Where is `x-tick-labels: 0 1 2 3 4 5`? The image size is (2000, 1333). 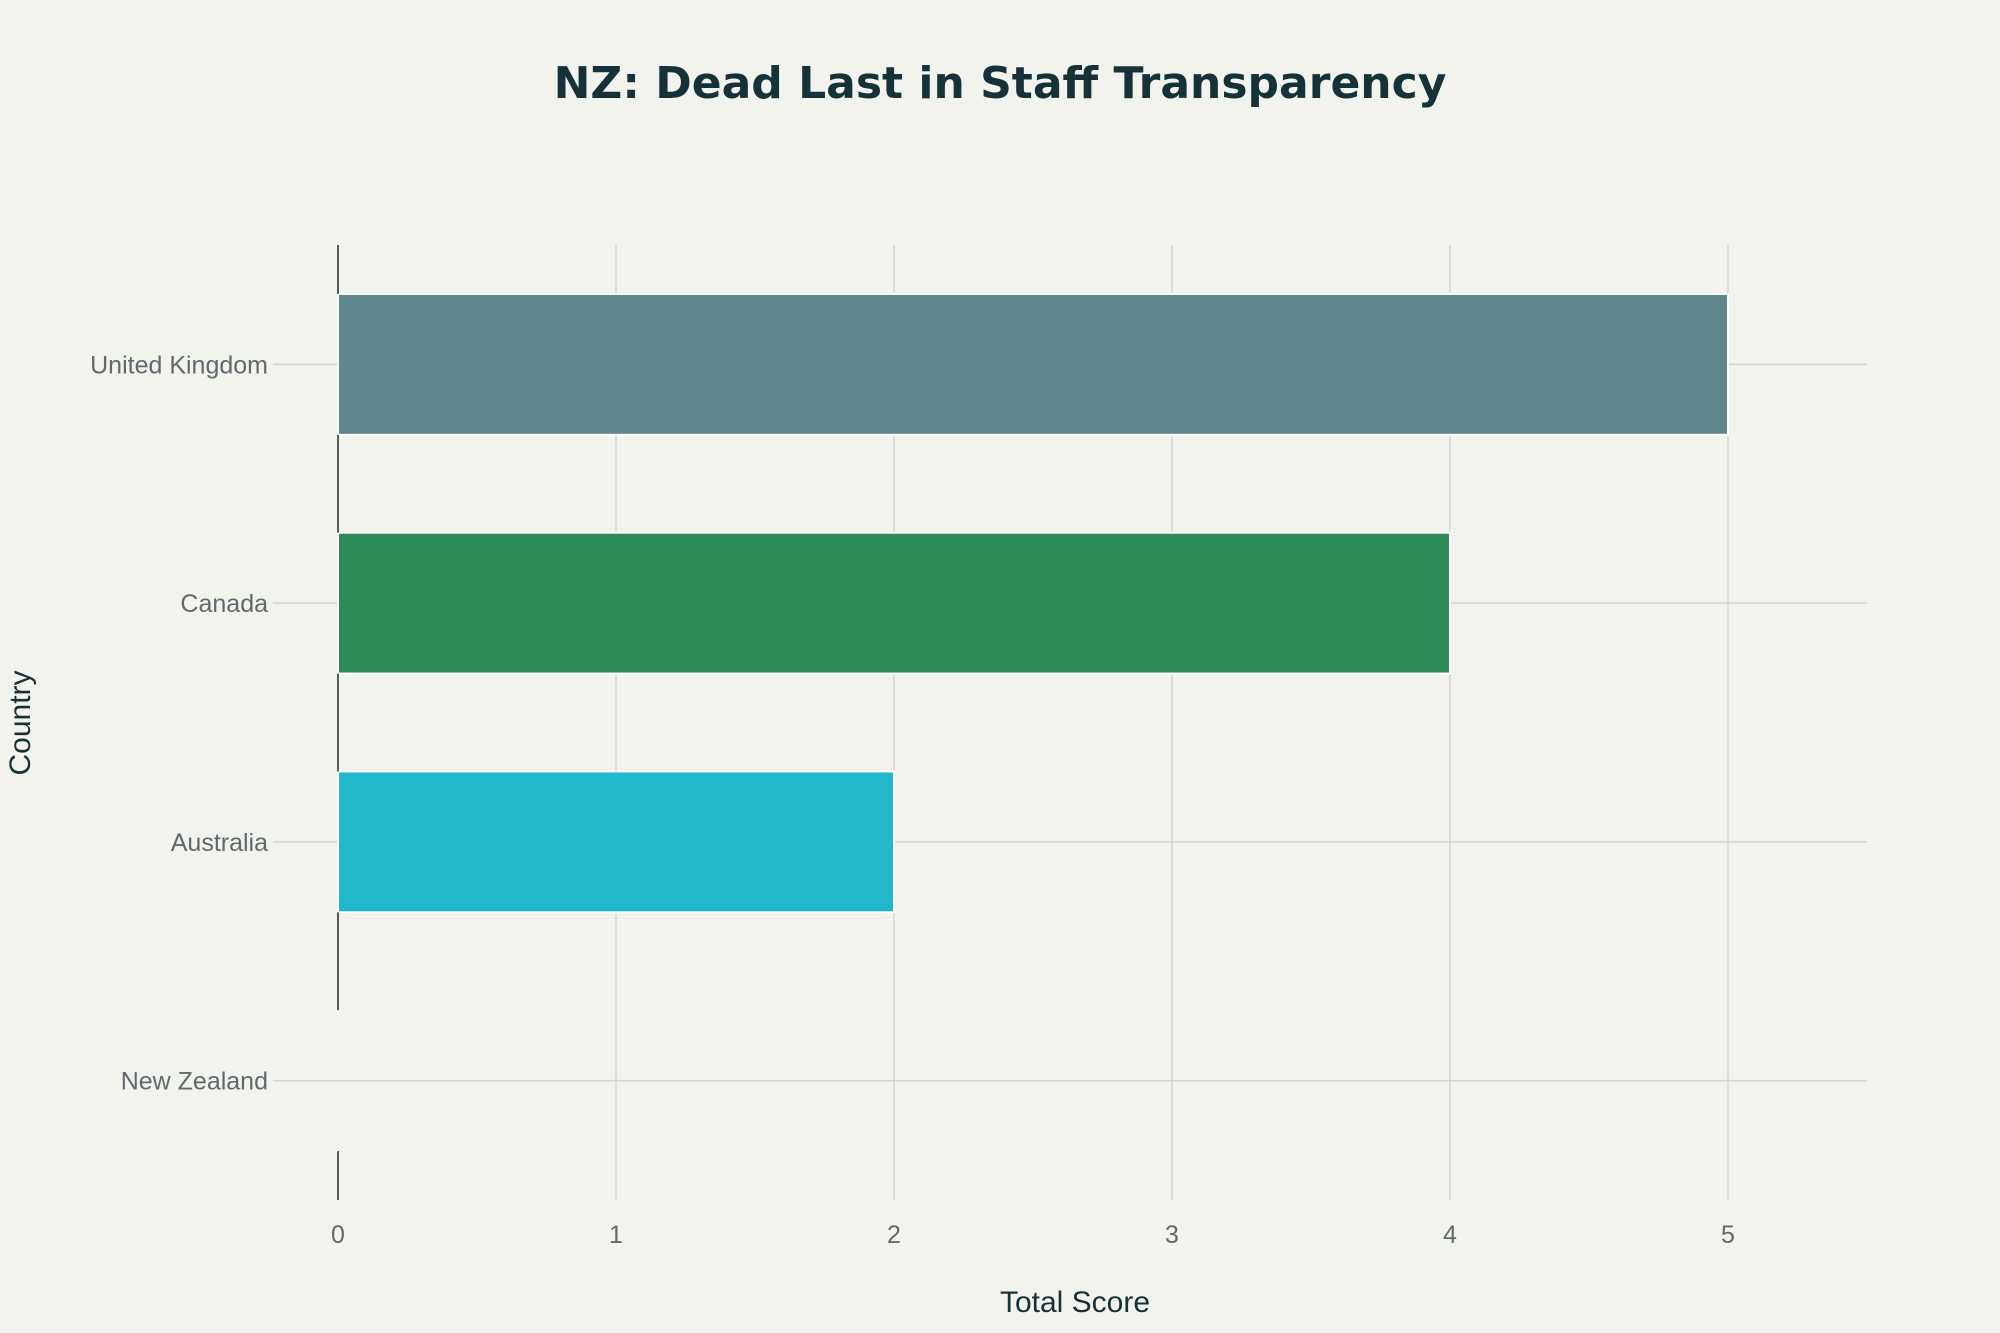
x-tick-labels: 0 1 2 3 4 5 is located at coordinates (1033, 1235).